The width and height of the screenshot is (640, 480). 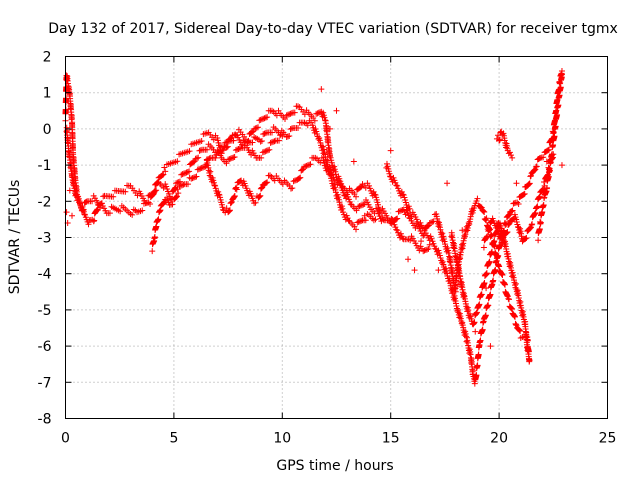 I want to click on y-tick-label: -5, so click(x=45, y=311).